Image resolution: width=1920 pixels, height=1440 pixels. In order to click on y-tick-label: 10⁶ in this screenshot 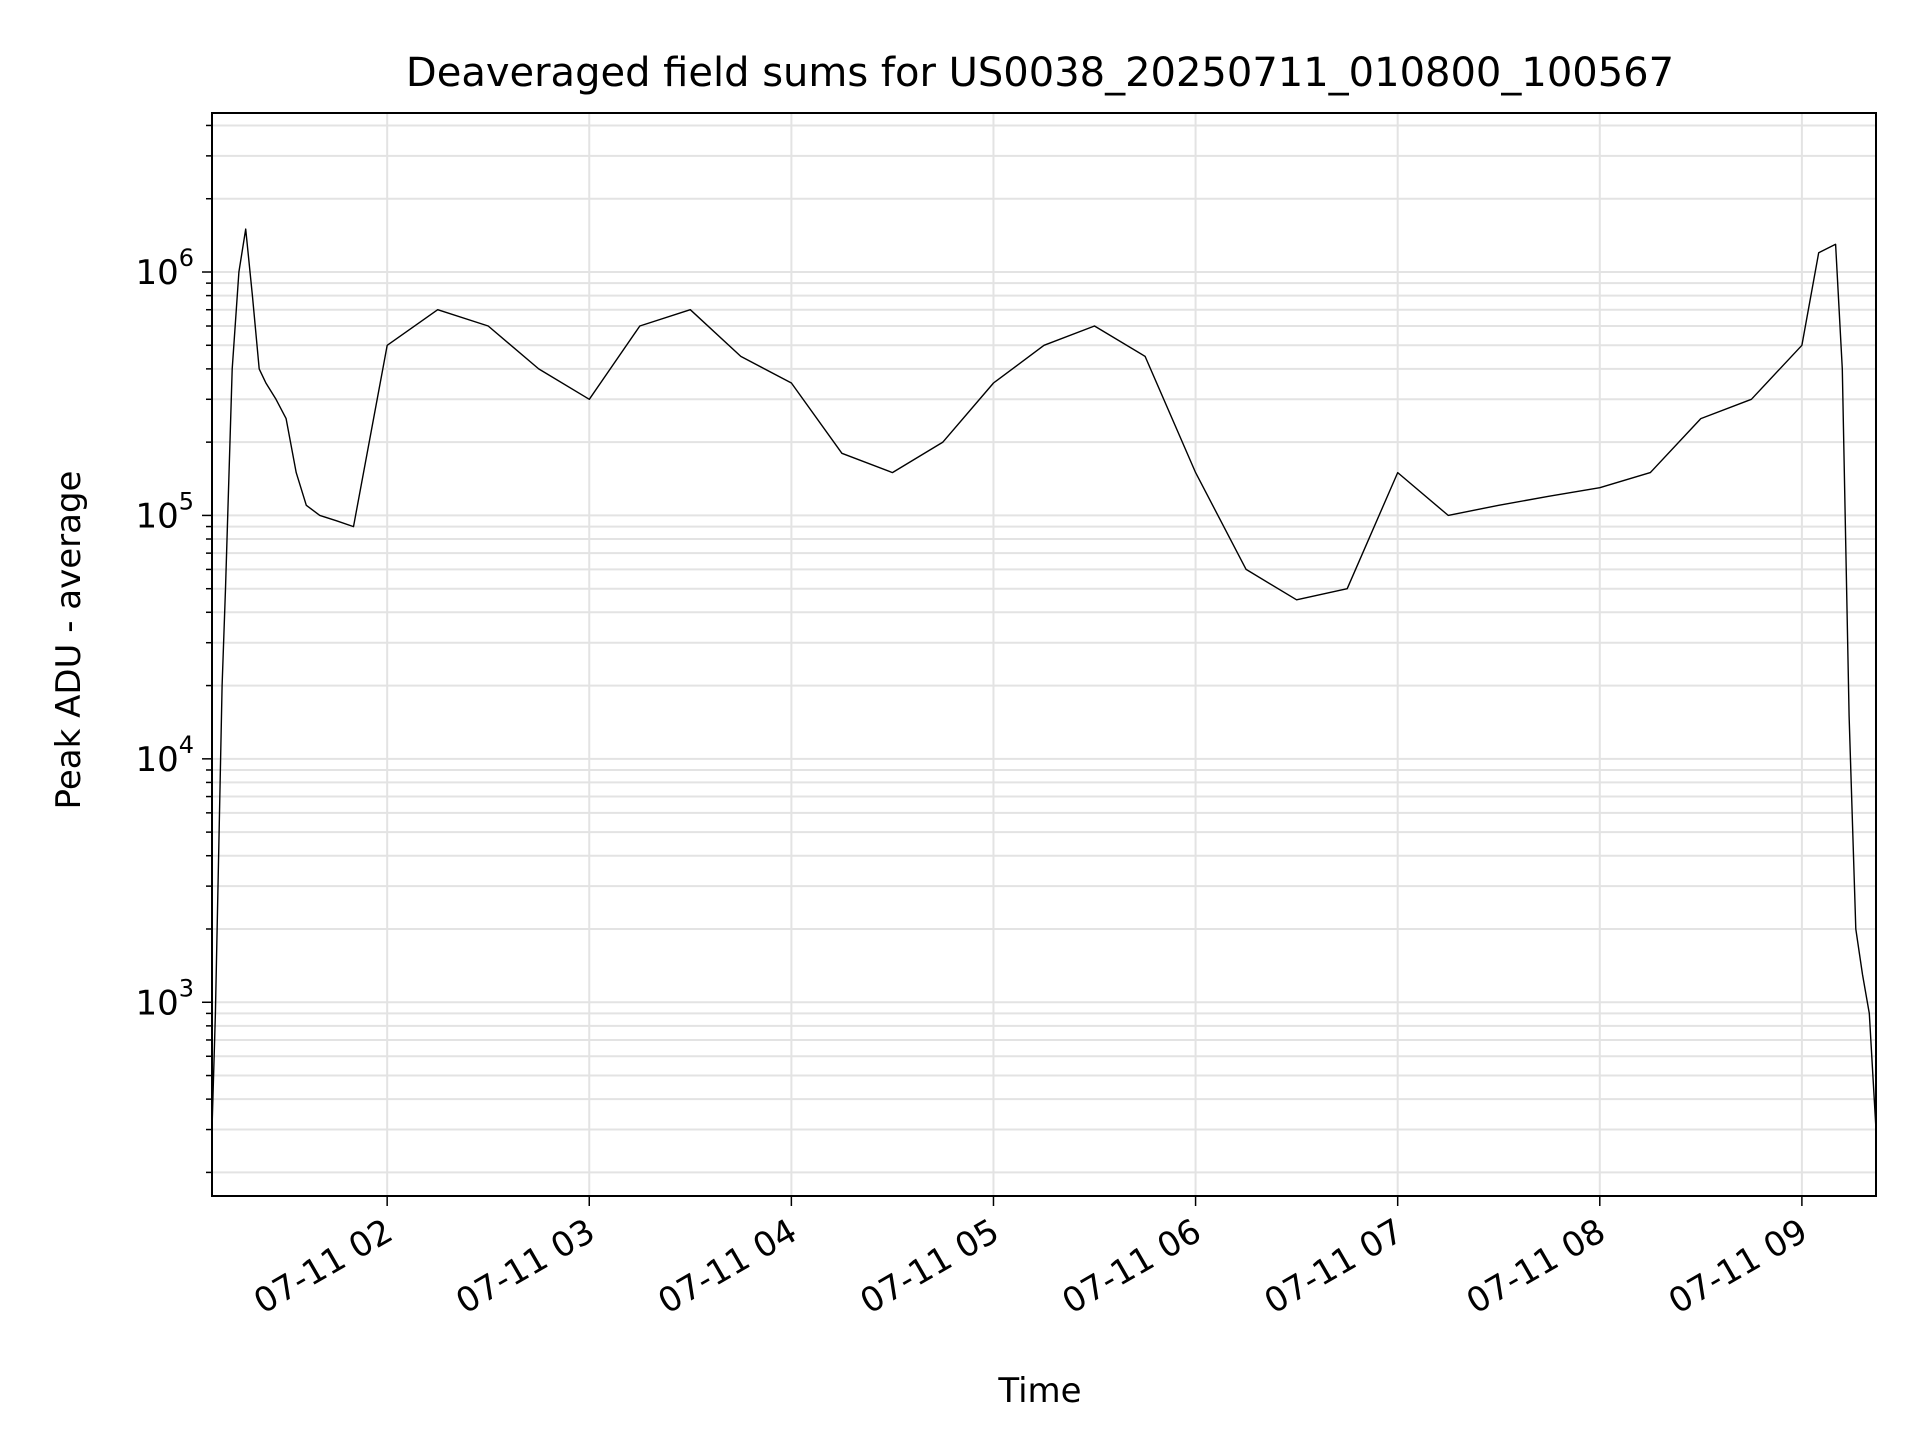, I will do `click(164, 268)`.